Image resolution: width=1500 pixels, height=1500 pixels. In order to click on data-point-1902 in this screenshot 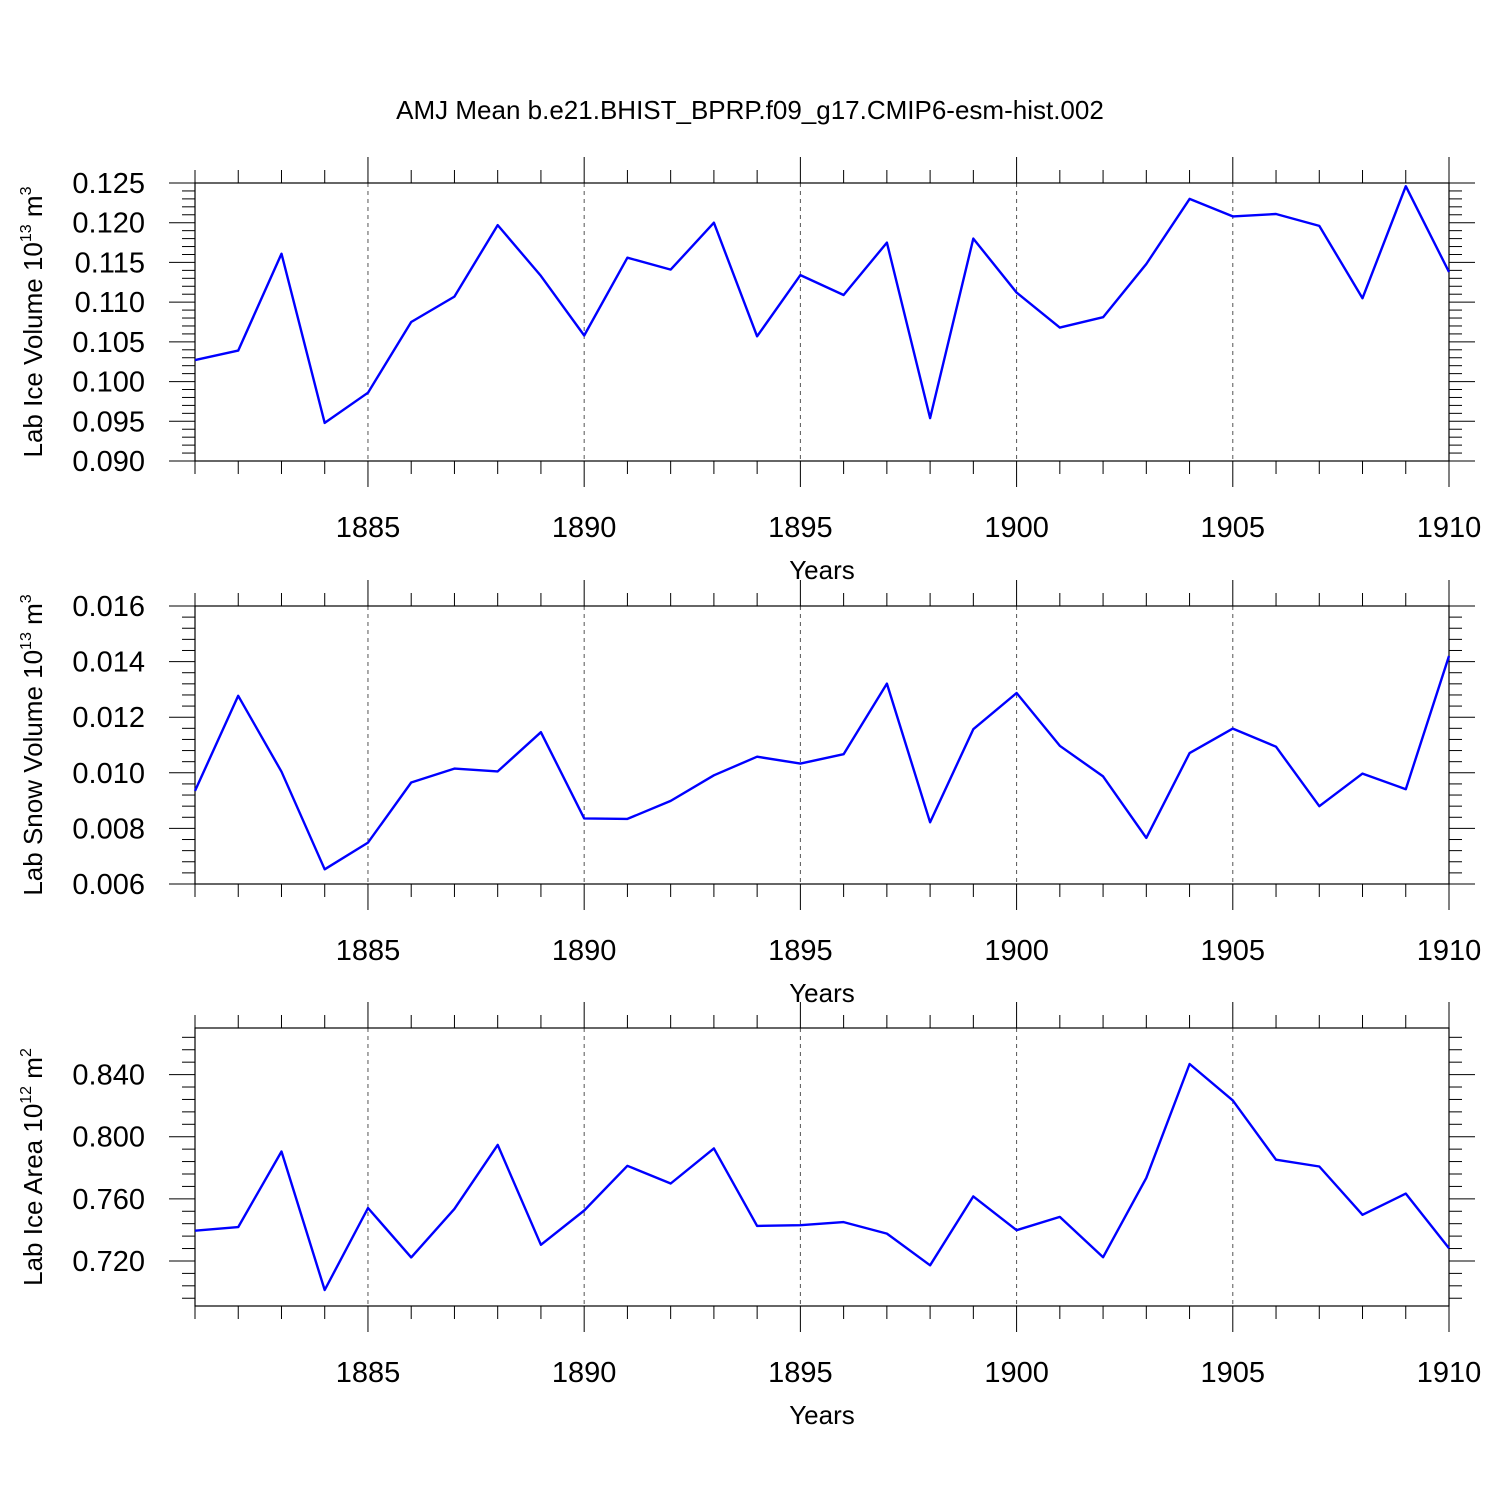, I will do `click(1103, 1257)`.